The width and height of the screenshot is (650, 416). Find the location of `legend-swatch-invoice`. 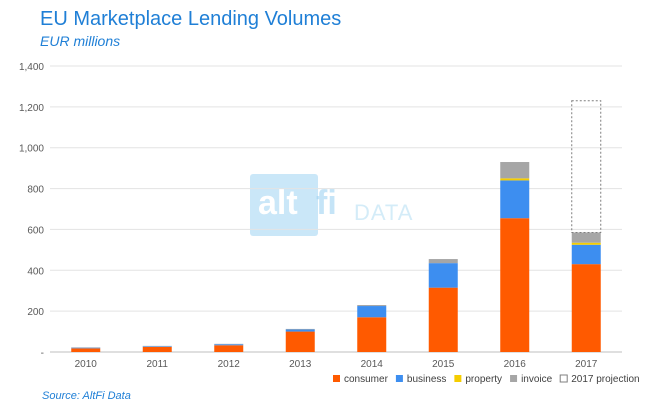

legend-swatch-invoice is located at coordinates (514, 378).